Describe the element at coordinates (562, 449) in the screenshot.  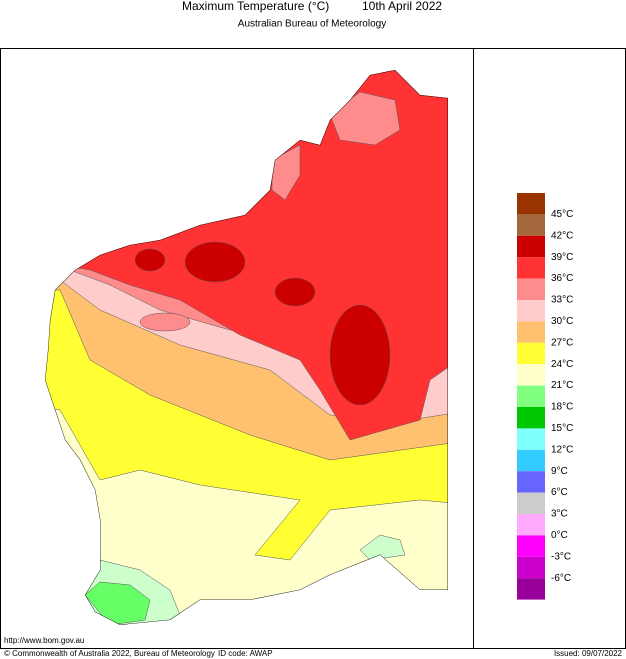
I see `legend-label: 12°C` at that location.